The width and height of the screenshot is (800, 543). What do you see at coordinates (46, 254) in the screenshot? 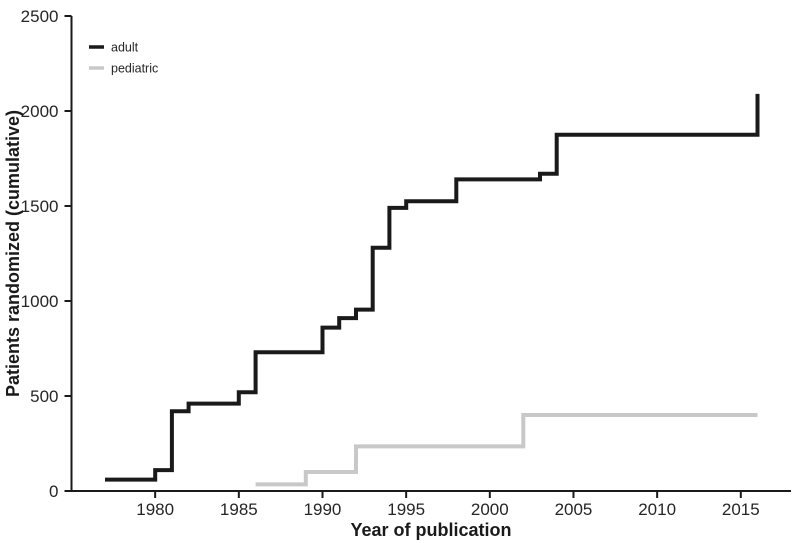
I see `y-axis-ticks: 0 500 1000 1500 2000 2500` at bounding box center [46, 254].